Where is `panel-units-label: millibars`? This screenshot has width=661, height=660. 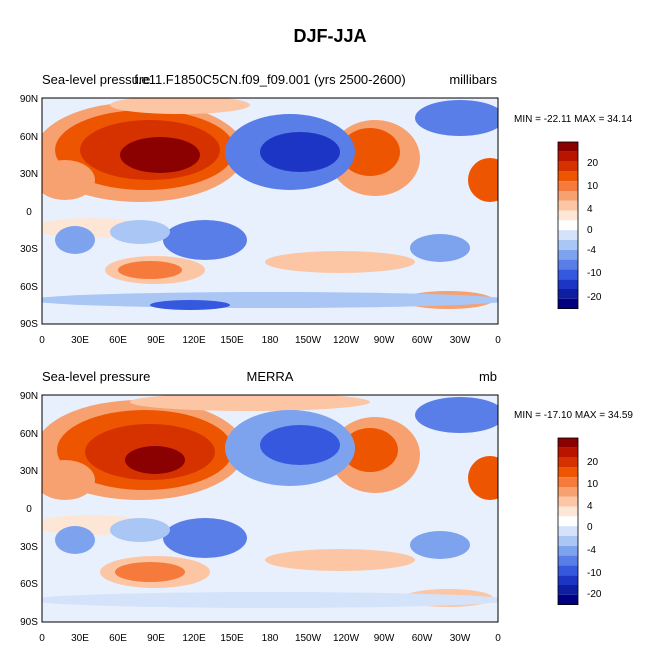 panel-units-label: millibars is located at coordinates (473, 79).